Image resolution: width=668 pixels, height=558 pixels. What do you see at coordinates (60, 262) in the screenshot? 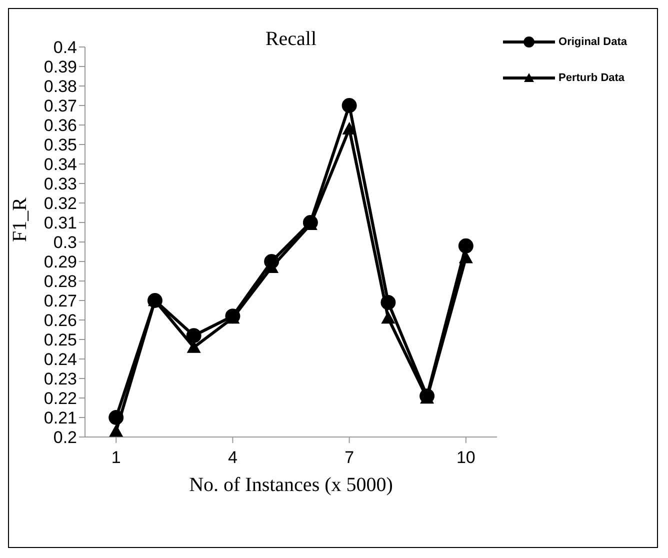
I see `y-tick-label: 0.29` at bounding box center [60, 262].